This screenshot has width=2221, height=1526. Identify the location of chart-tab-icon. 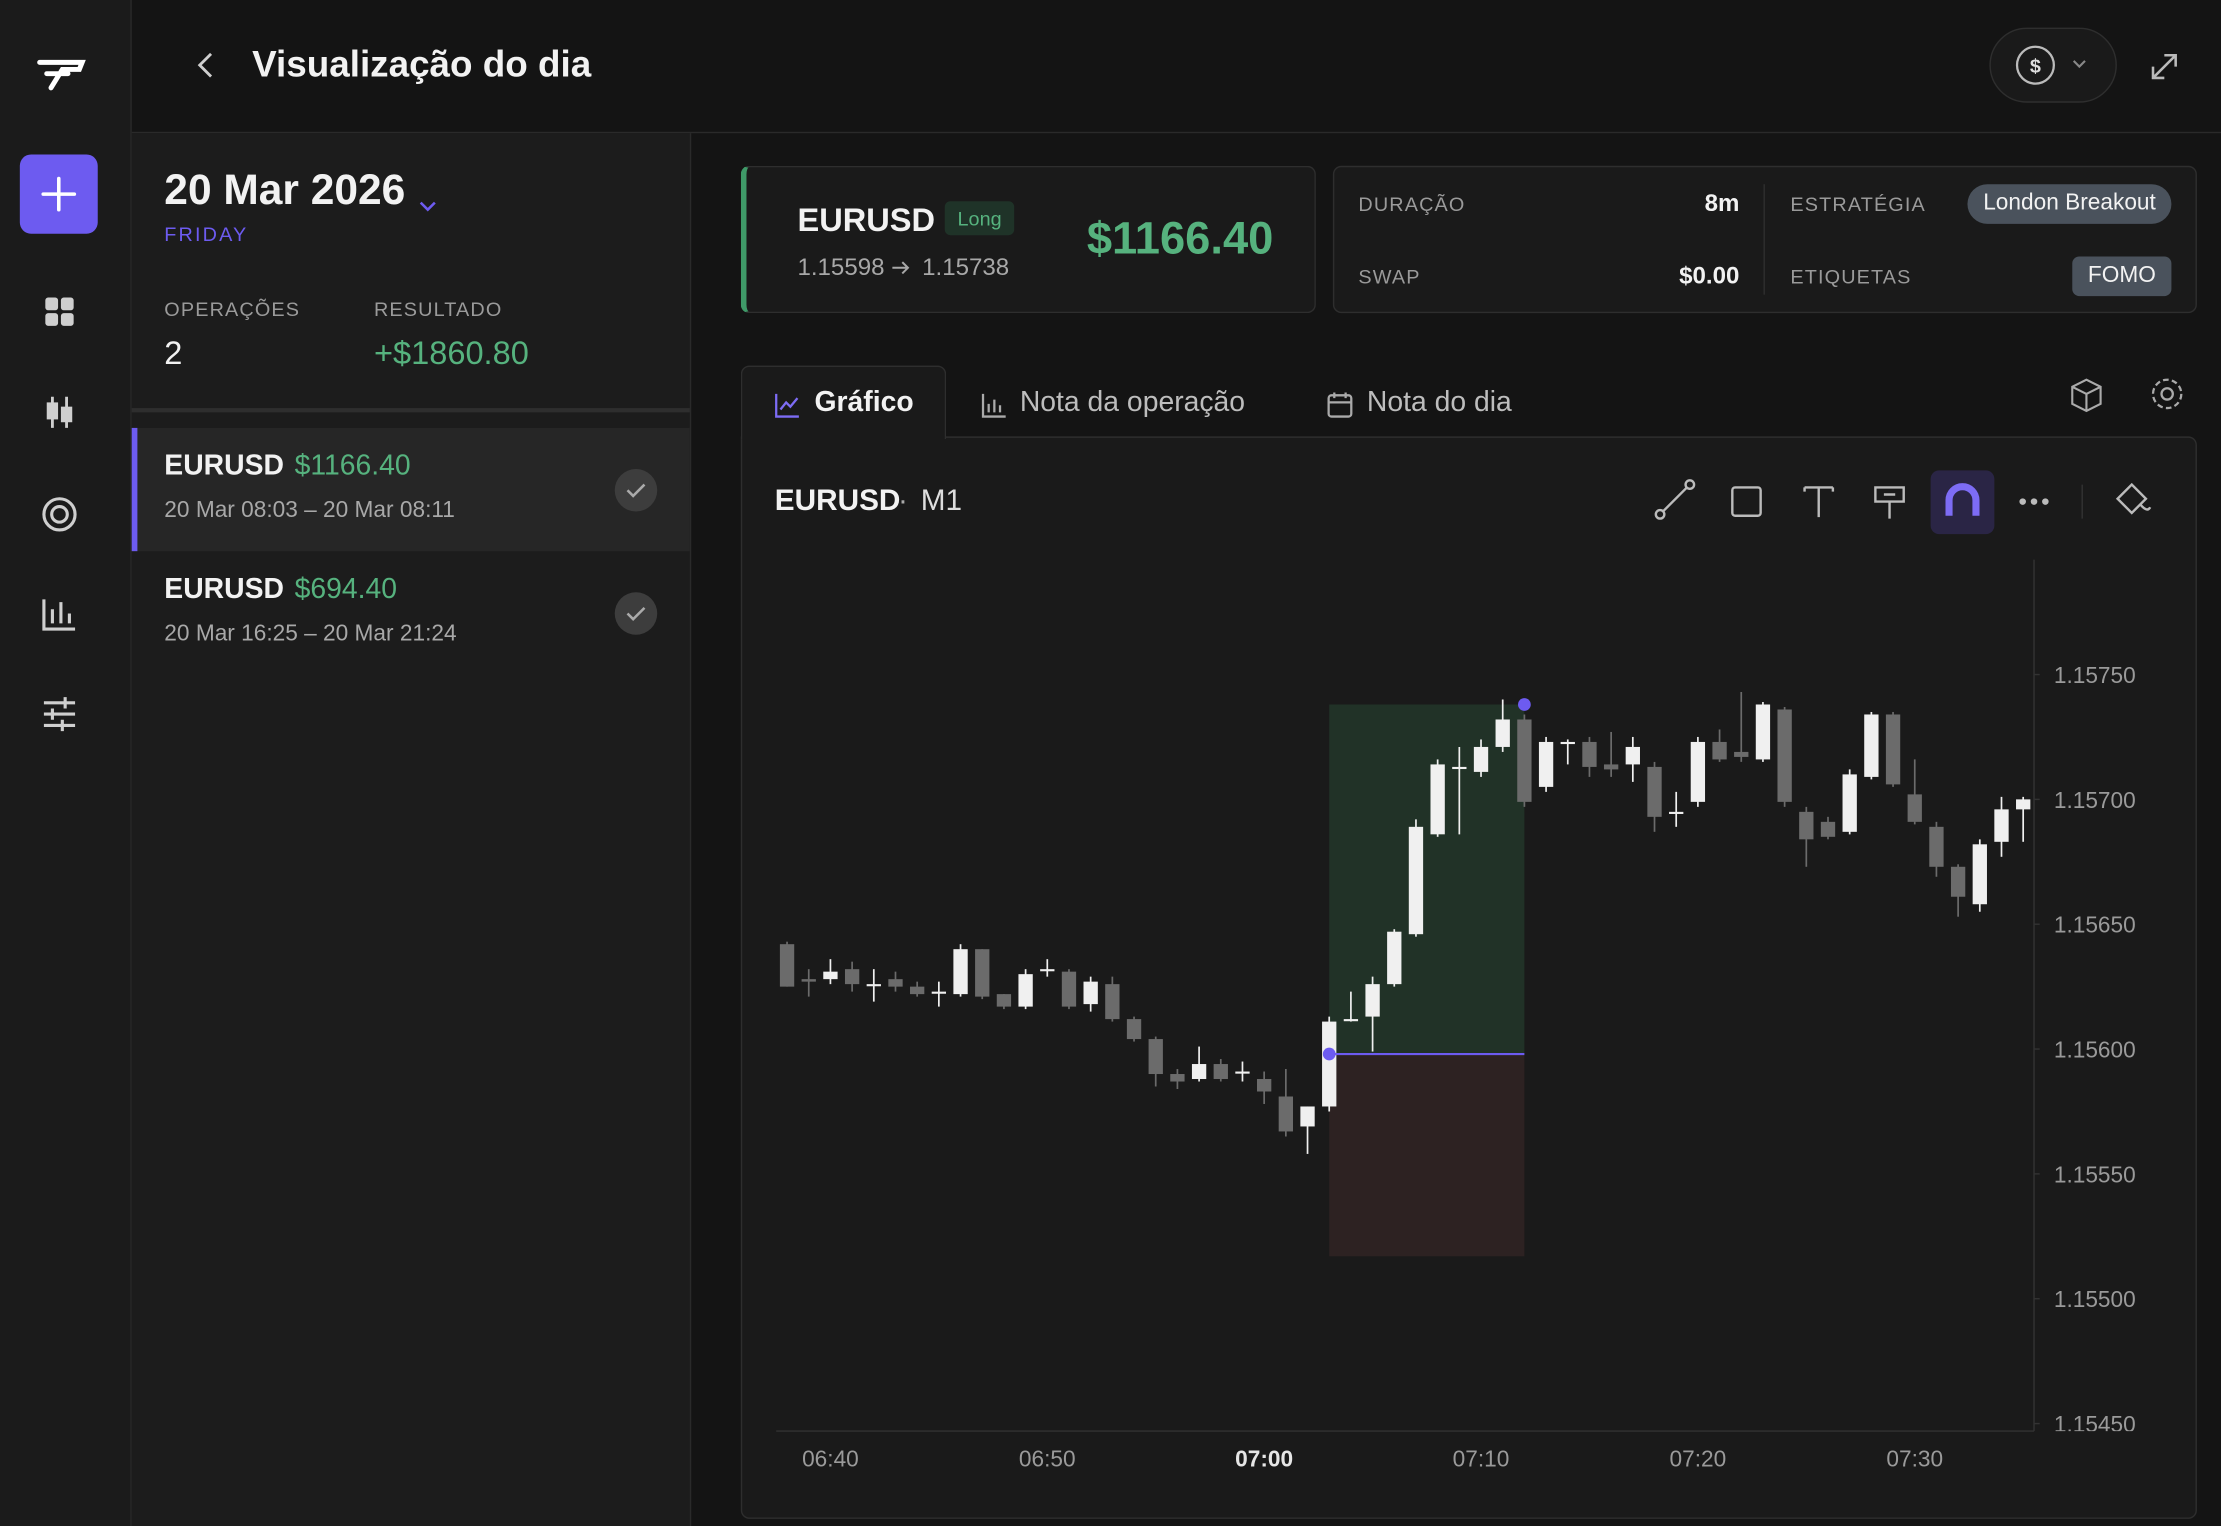
(787, 405).